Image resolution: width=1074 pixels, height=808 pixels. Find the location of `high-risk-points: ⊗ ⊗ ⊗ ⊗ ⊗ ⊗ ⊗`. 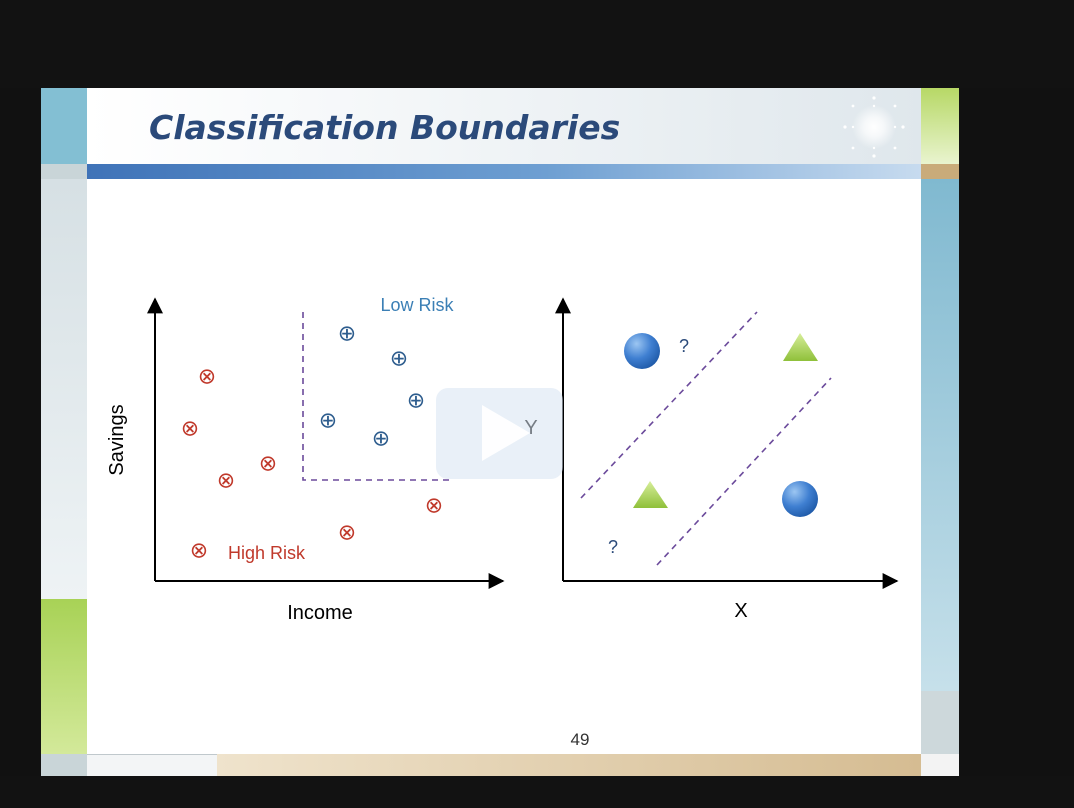

high-risk-points: ⊗ ⊗ ⊗ ⊗ ⊗ ⊗ ⊗ is located at coordinates (312, 463).